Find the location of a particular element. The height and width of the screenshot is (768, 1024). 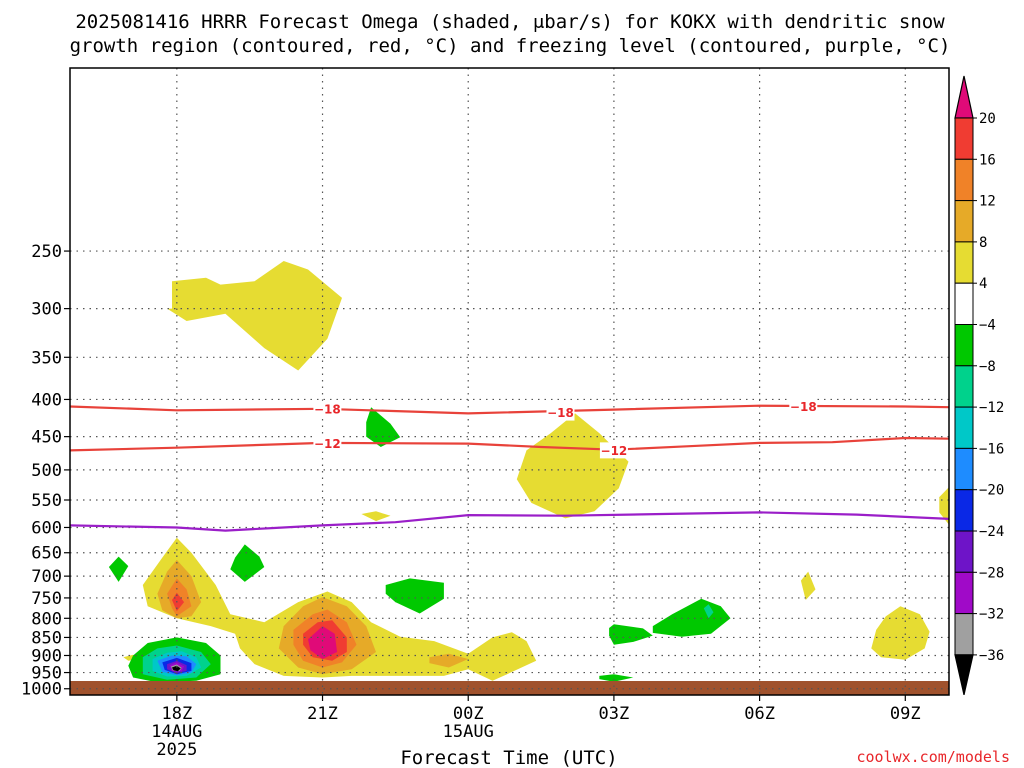

colorbar: 20 16 12 8 4 −4 −8 −12 −16 −20 −24 −28 −32 −36 is located at coordinates (979, 385).